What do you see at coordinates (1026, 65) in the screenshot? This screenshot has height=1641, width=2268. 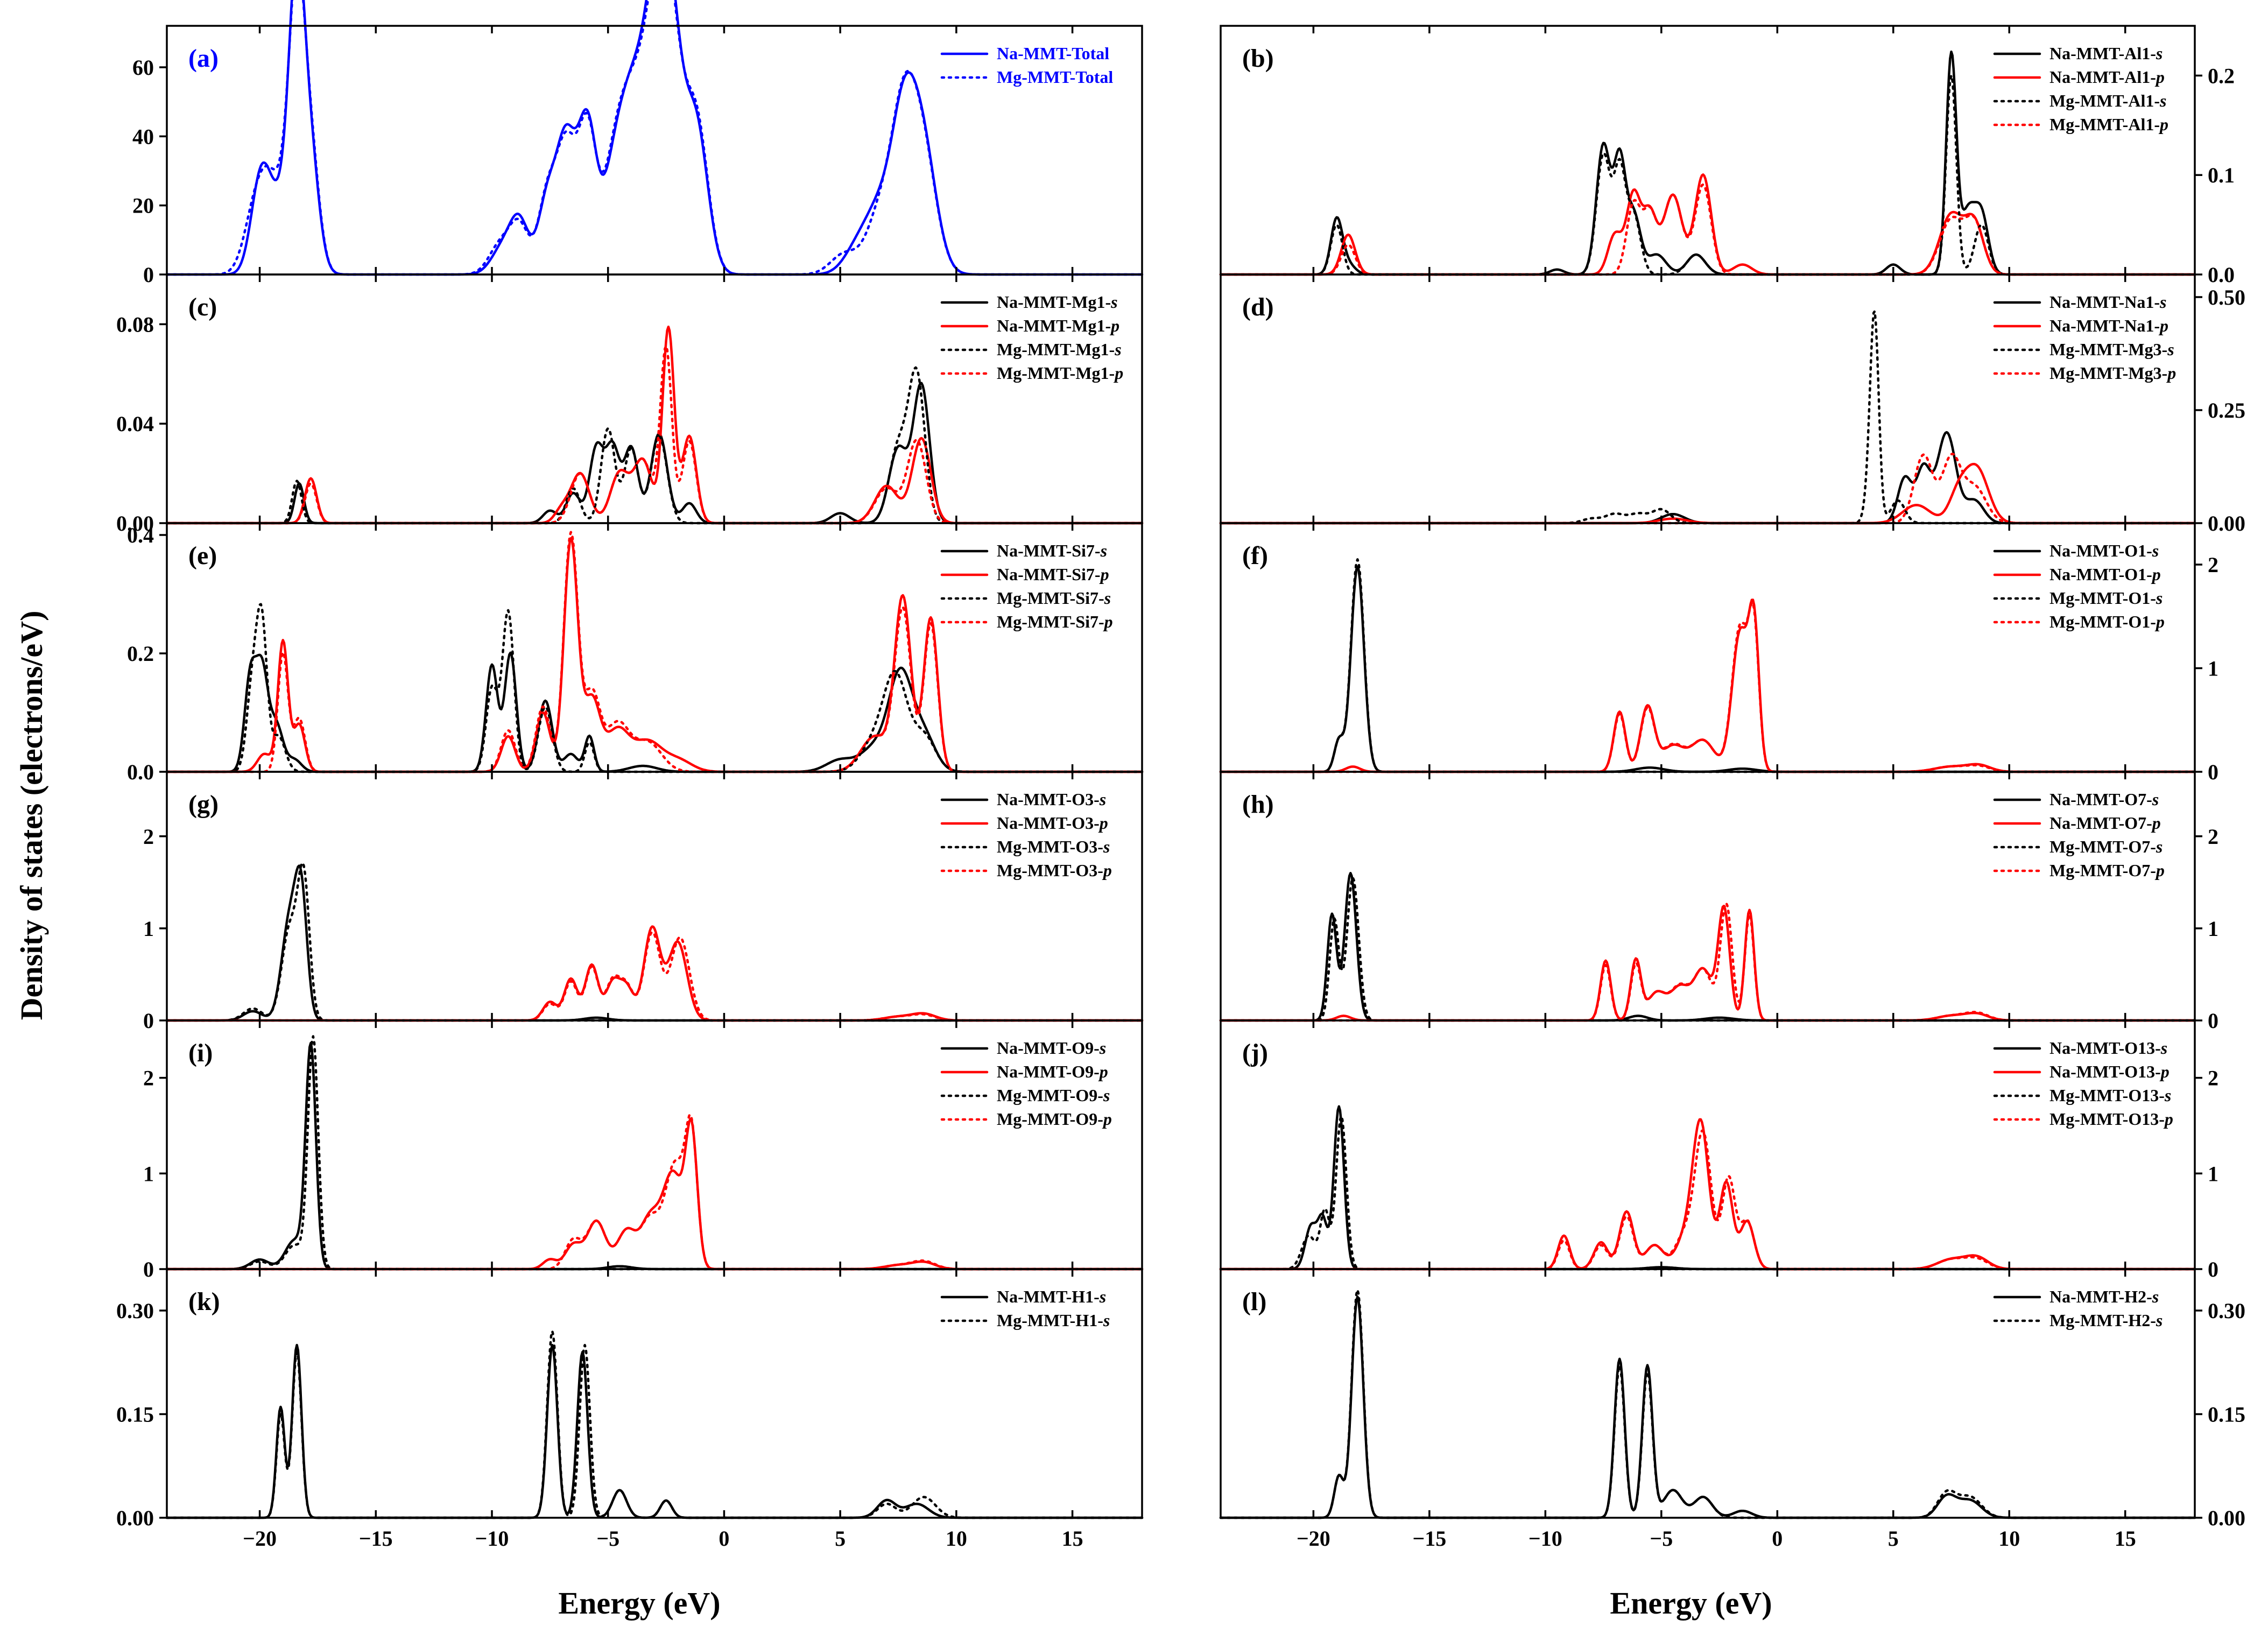 I see `legend: Na-MMT-Total Mg-MMT-Total` at bounding box center [1026, 65].